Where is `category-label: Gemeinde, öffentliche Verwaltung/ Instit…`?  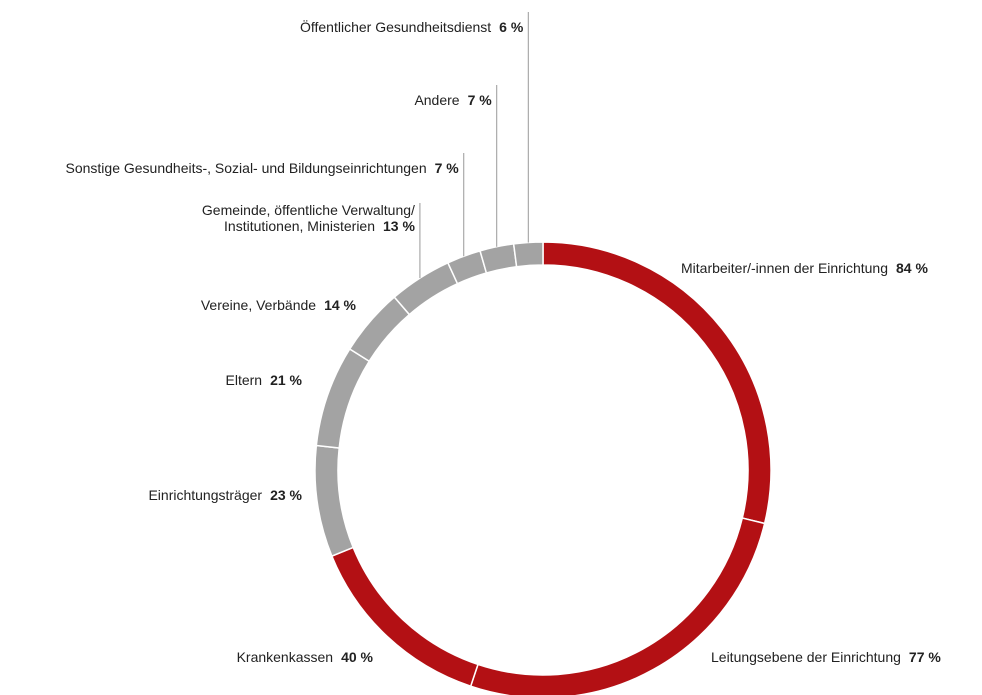
category-label: Gemeinde, öffentliche Verwaltung/ Instit… is located at coordinates (308, 218).